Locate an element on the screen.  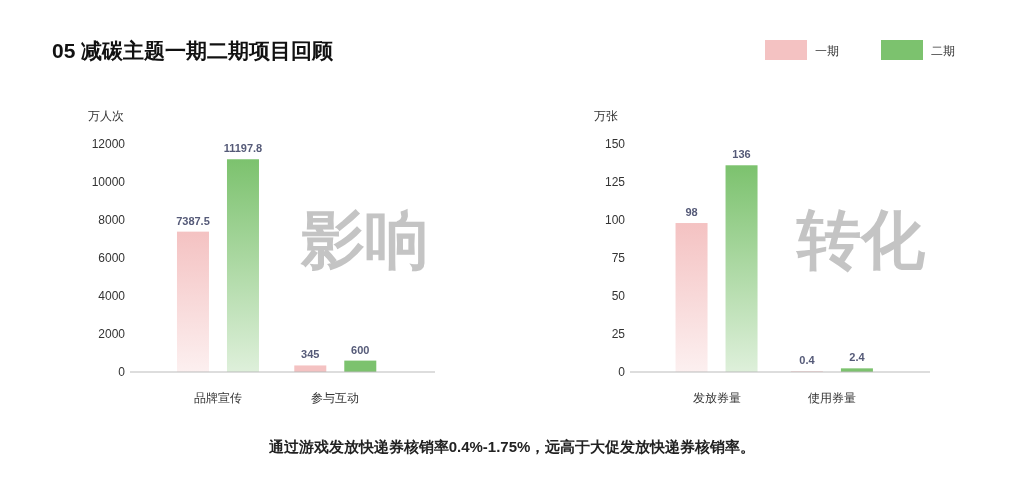
y-tick-label: 12000 is located at coordinates (108, 144).